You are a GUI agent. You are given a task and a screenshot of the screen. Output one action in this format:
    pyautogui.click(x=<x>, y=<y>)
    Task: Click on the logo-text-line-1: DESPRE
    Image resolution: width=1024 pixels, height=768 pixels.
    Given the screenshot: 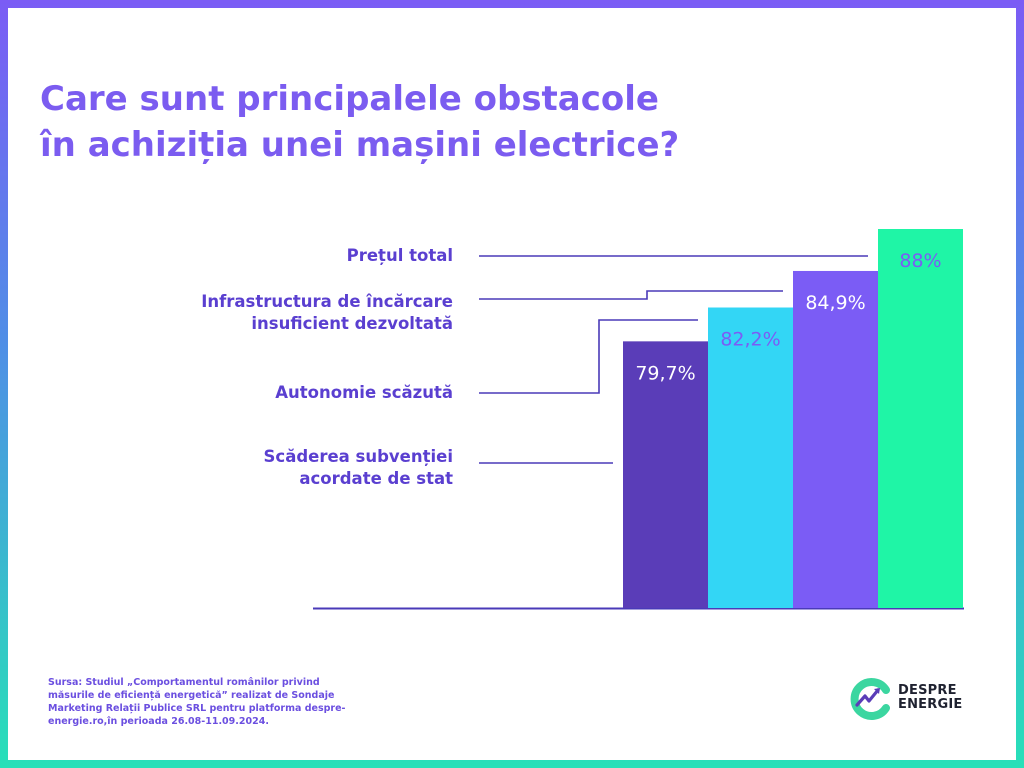 What is the action you would take?
    pyautogui.click(x=927, y=690)
    